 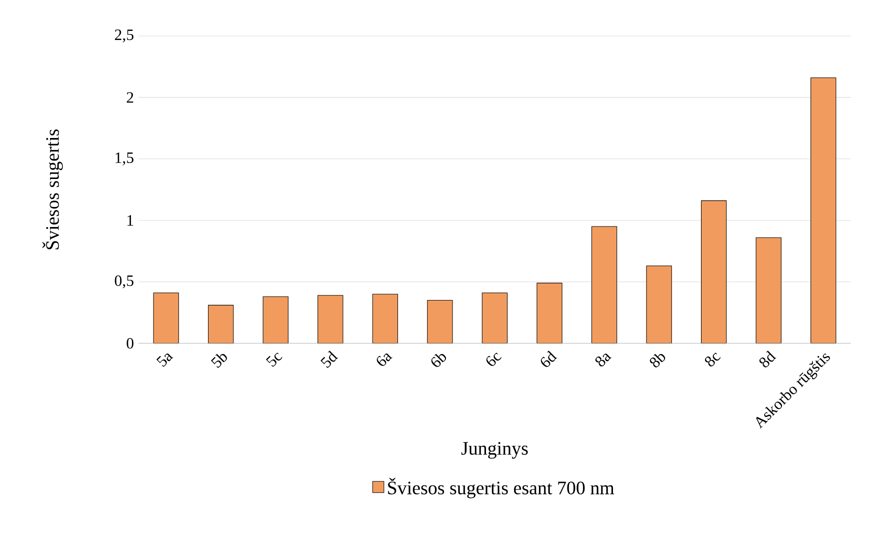 I want to click on x-tick-label: 8d, so click(x=767, y=359).